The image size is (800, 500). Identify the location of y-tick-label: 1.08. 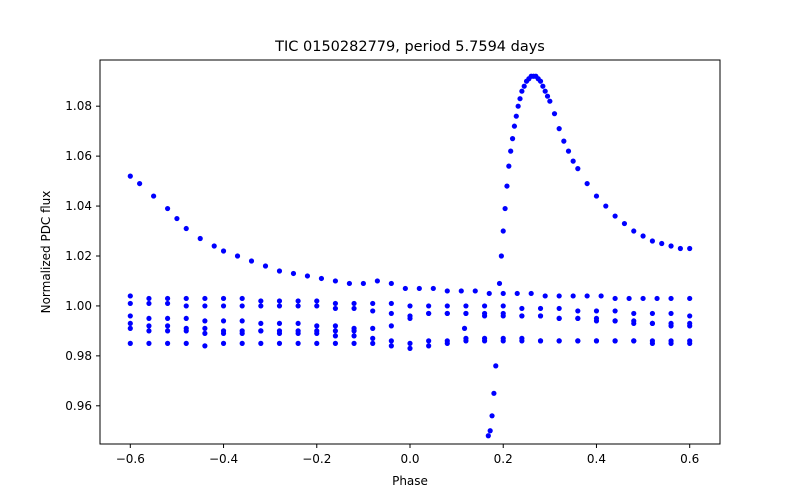
(78, 106).